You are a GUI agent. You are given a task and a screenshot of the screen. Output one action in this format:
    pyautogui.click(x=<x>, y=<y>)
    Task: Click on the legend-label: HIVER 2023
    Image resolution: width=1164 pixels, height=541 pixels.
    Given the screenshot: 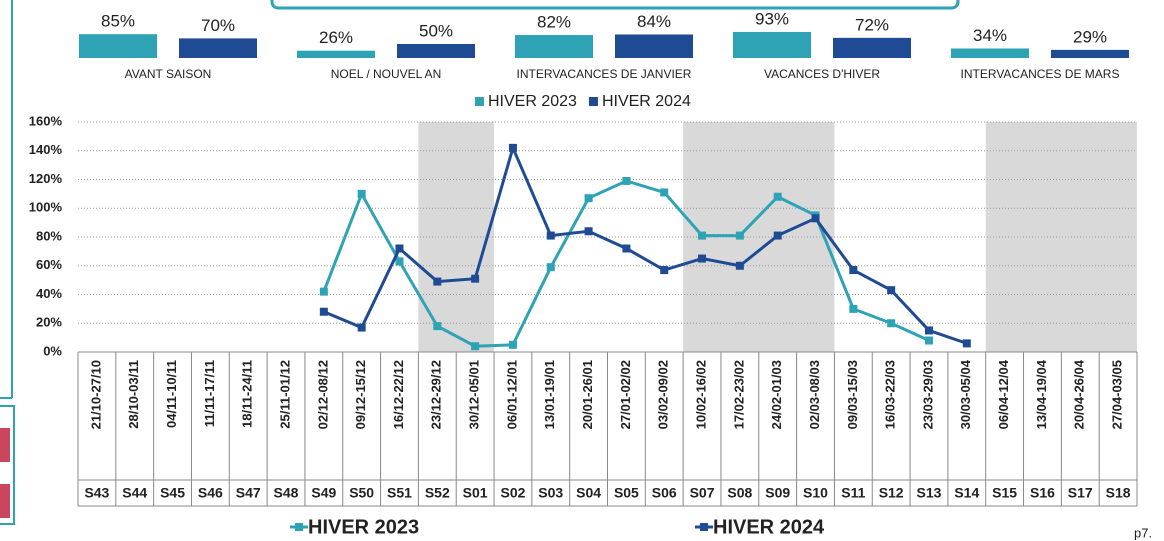 What is the action you would take?
    pyautogui.click(x=363, y=527)
    